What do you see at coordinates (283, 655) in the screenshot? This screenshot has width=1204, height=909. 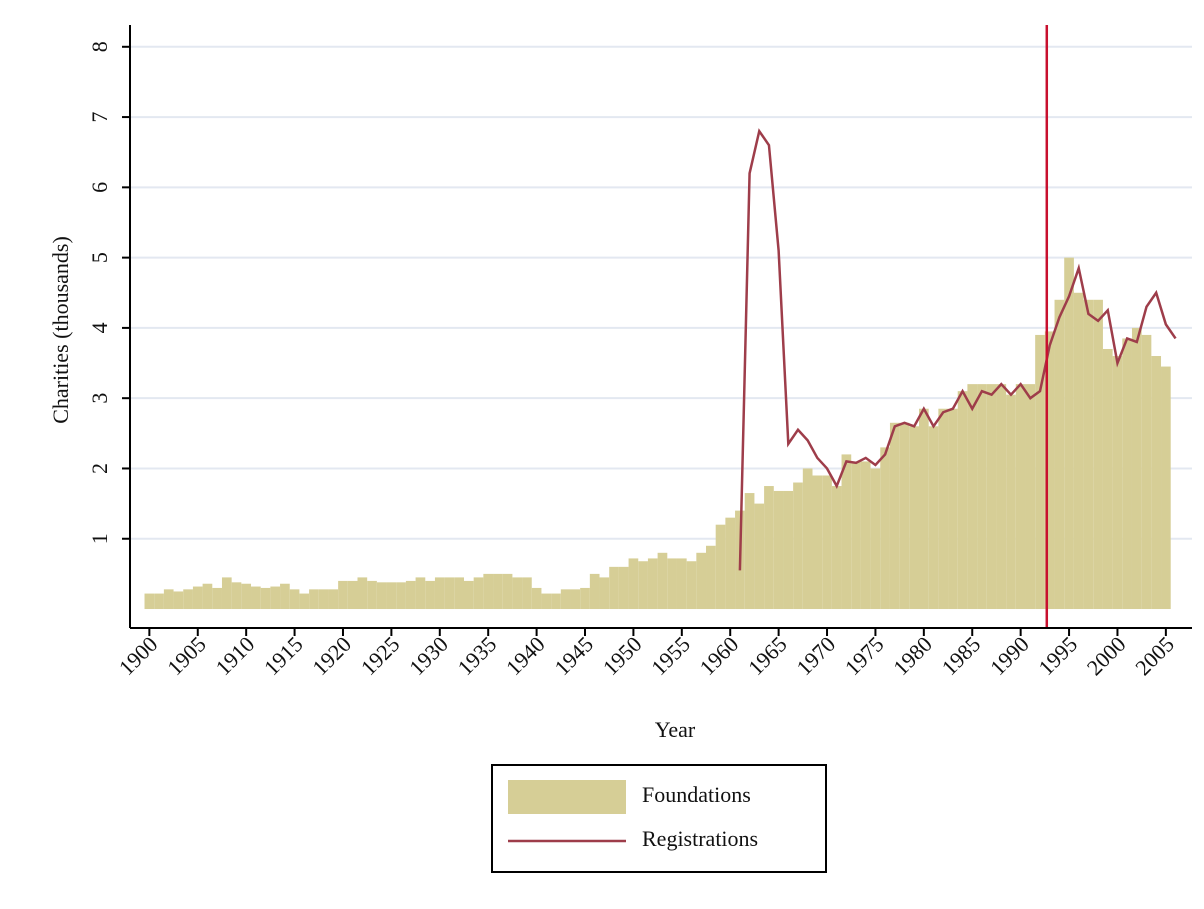 I see `x-tick-label: 1915` at bounding box center [283, 655].